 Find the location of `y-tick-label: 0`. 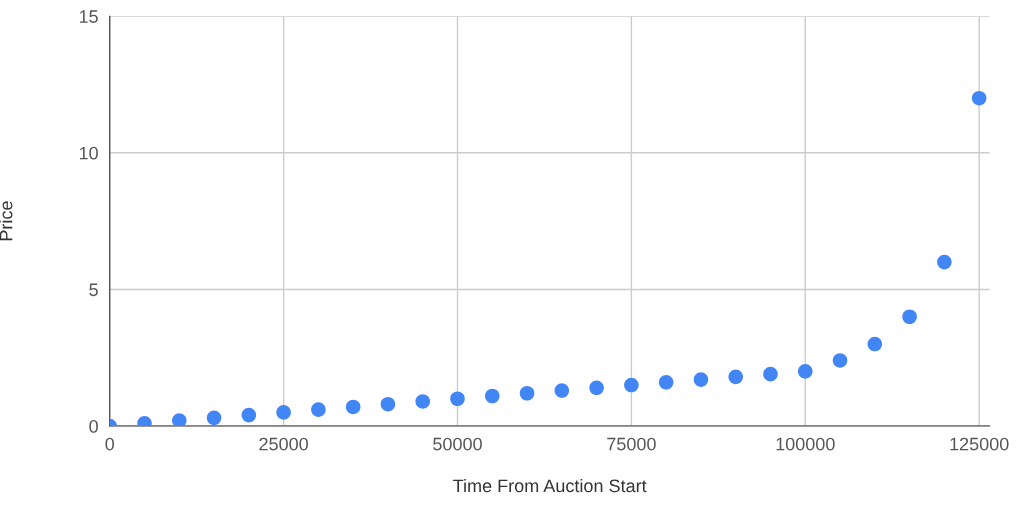

y-tick-label: 0 is located at coordinates (93, 426).